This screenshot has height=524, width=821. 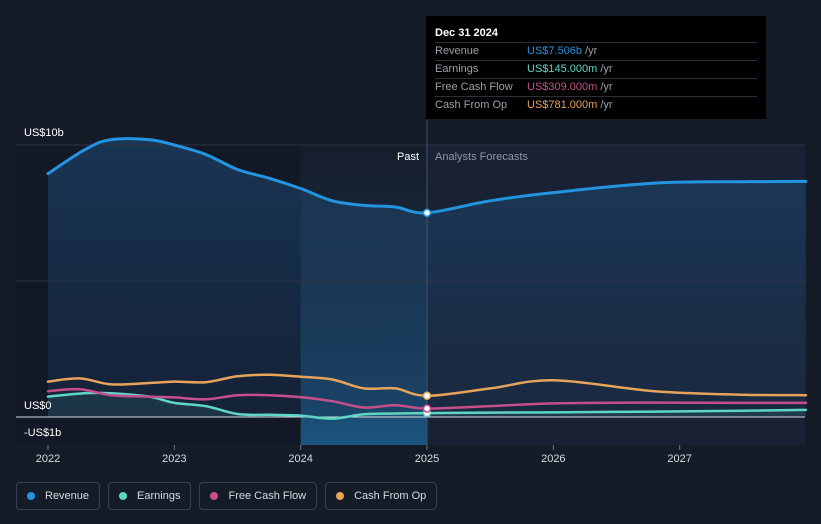 I want to click on legend-item-earnings: Earnings, so click(x=150, y=496).